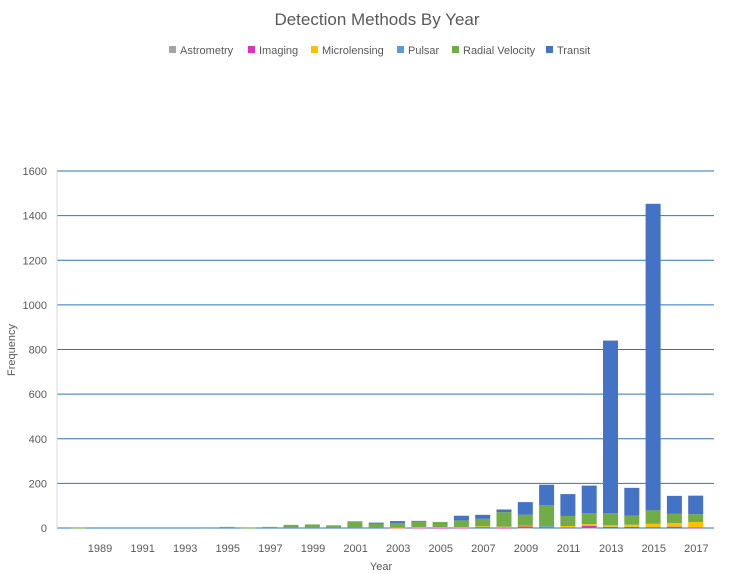 This screenshot has height=574, width=754. I want to click on x-tick-label: 1997, so click(270, 549).